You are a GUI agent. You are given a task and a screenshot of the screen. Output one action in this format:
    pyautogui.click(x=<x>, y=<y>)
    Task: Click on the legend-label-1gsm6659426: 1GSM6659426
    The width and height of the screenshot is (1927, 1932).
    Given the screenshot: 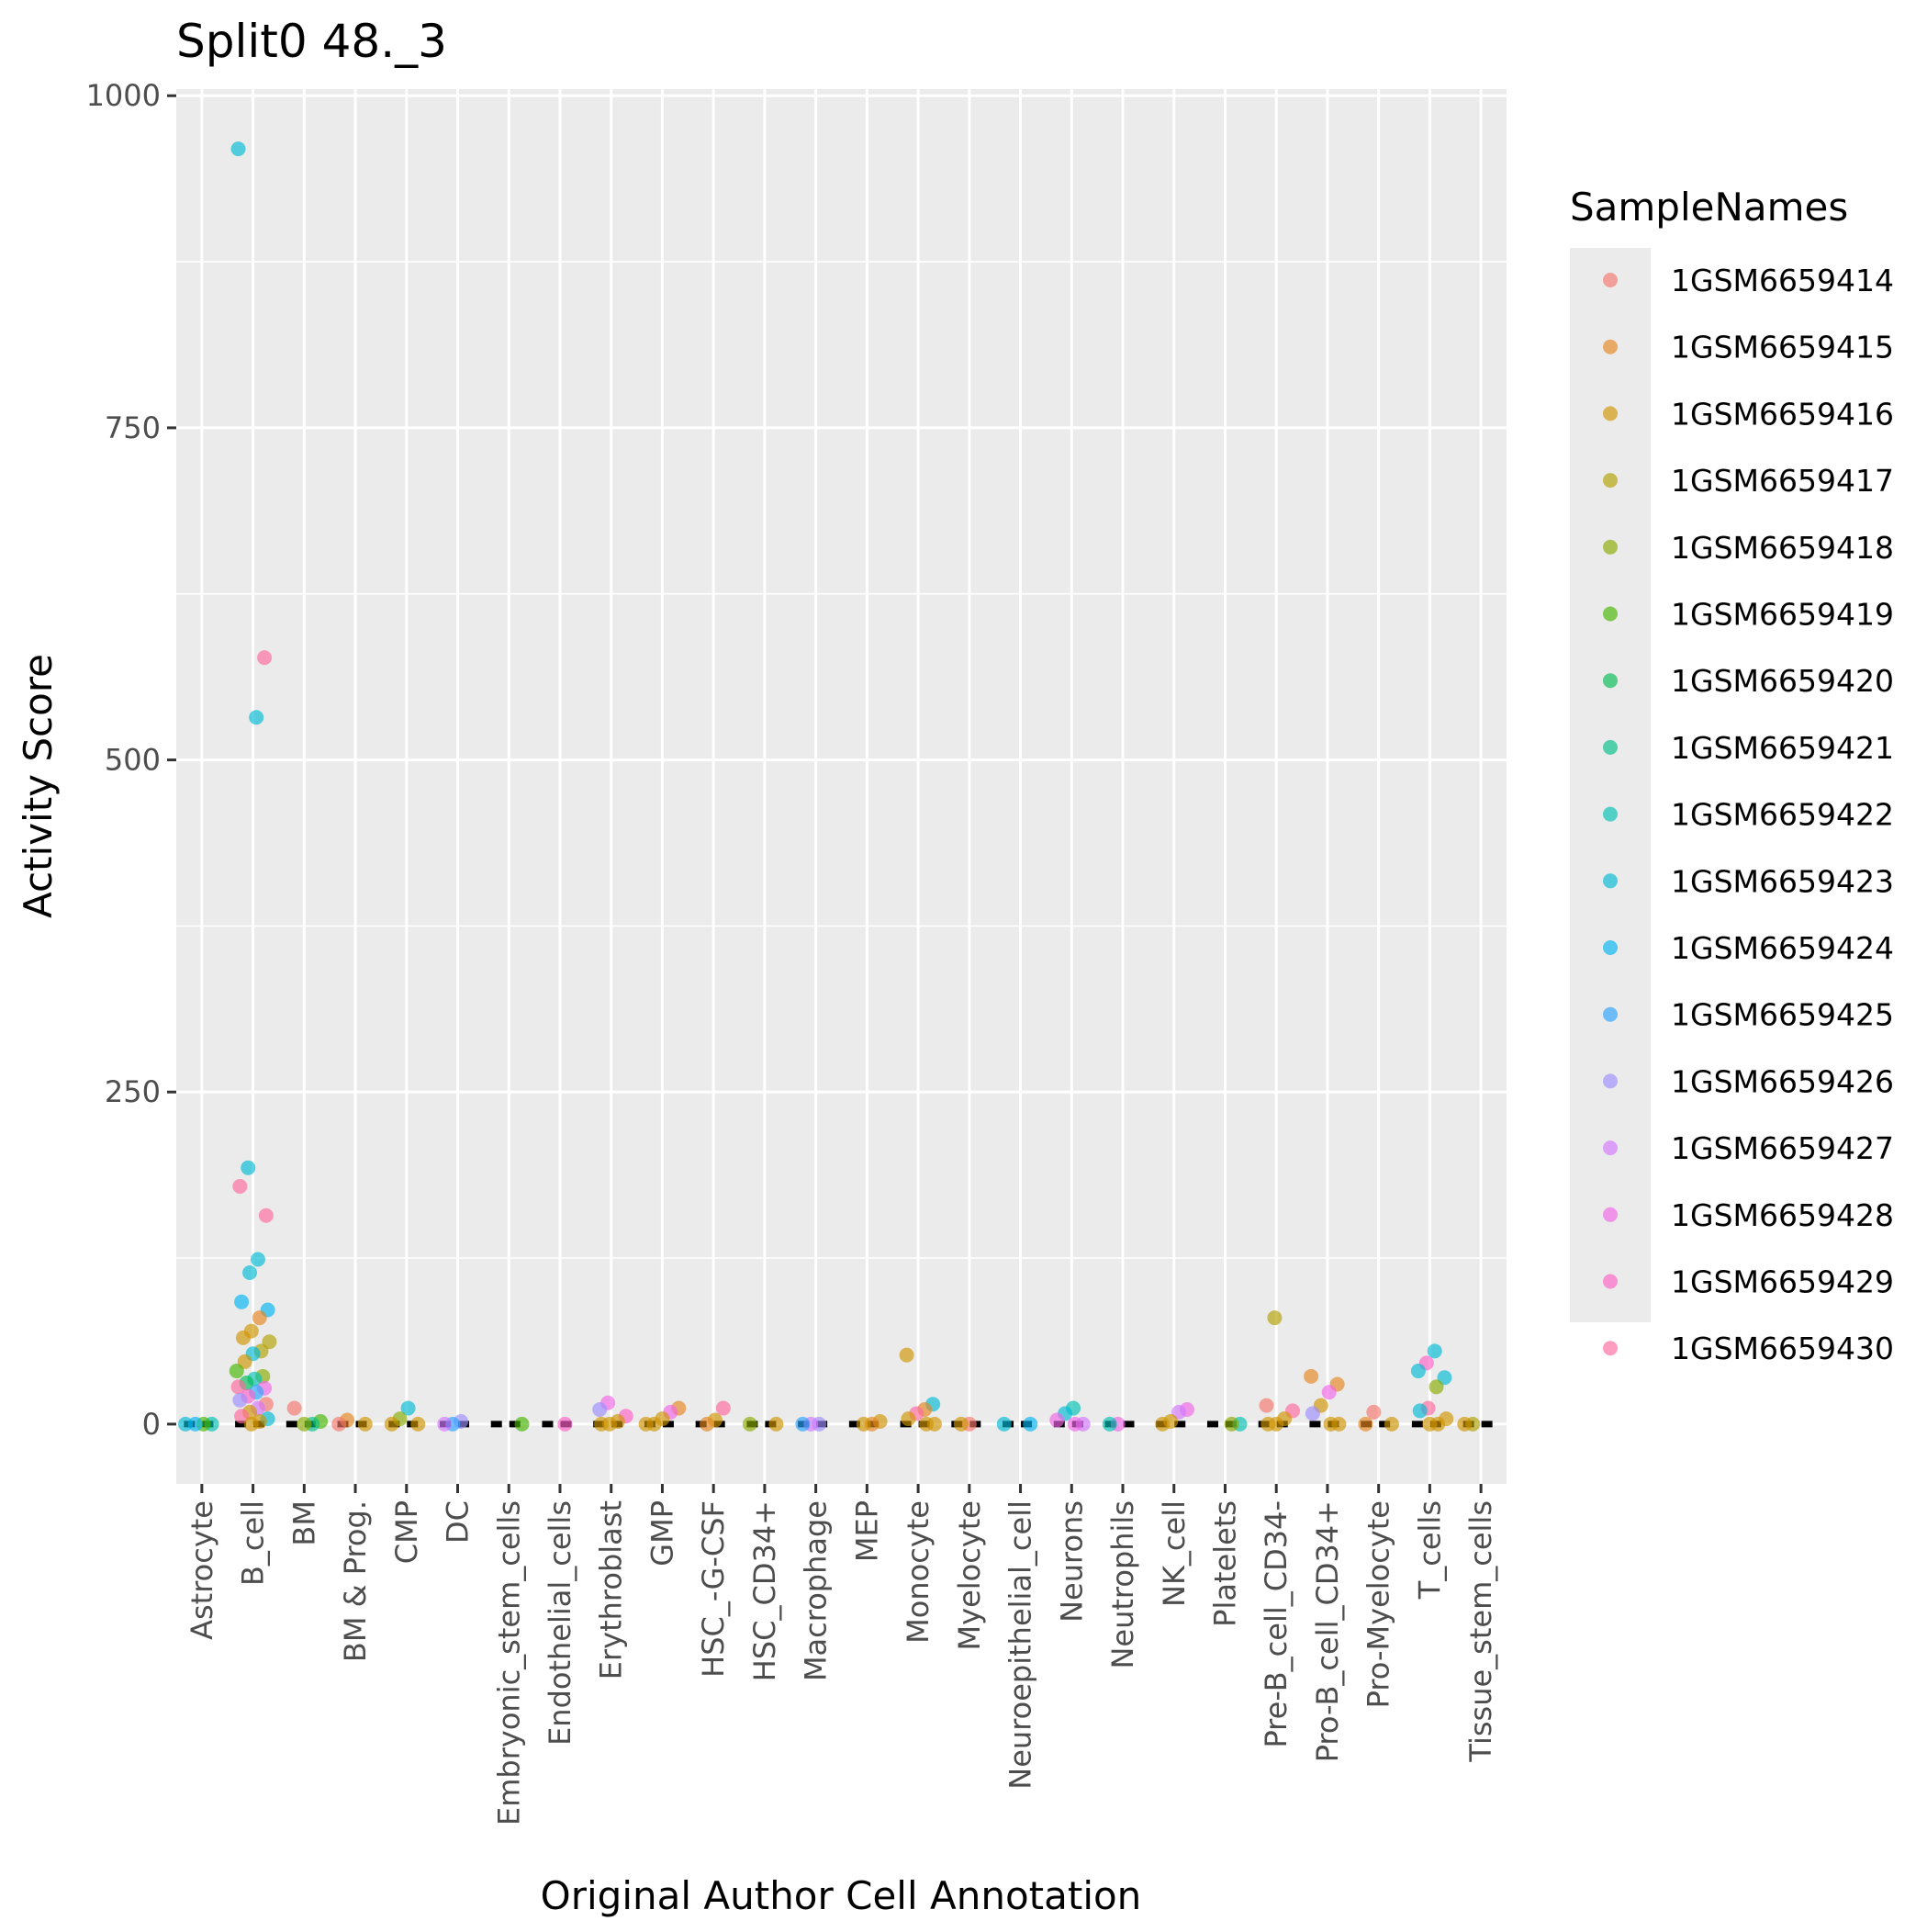 What is the action you would take?
    pyautogui.click(x=1782, y=1081)
    